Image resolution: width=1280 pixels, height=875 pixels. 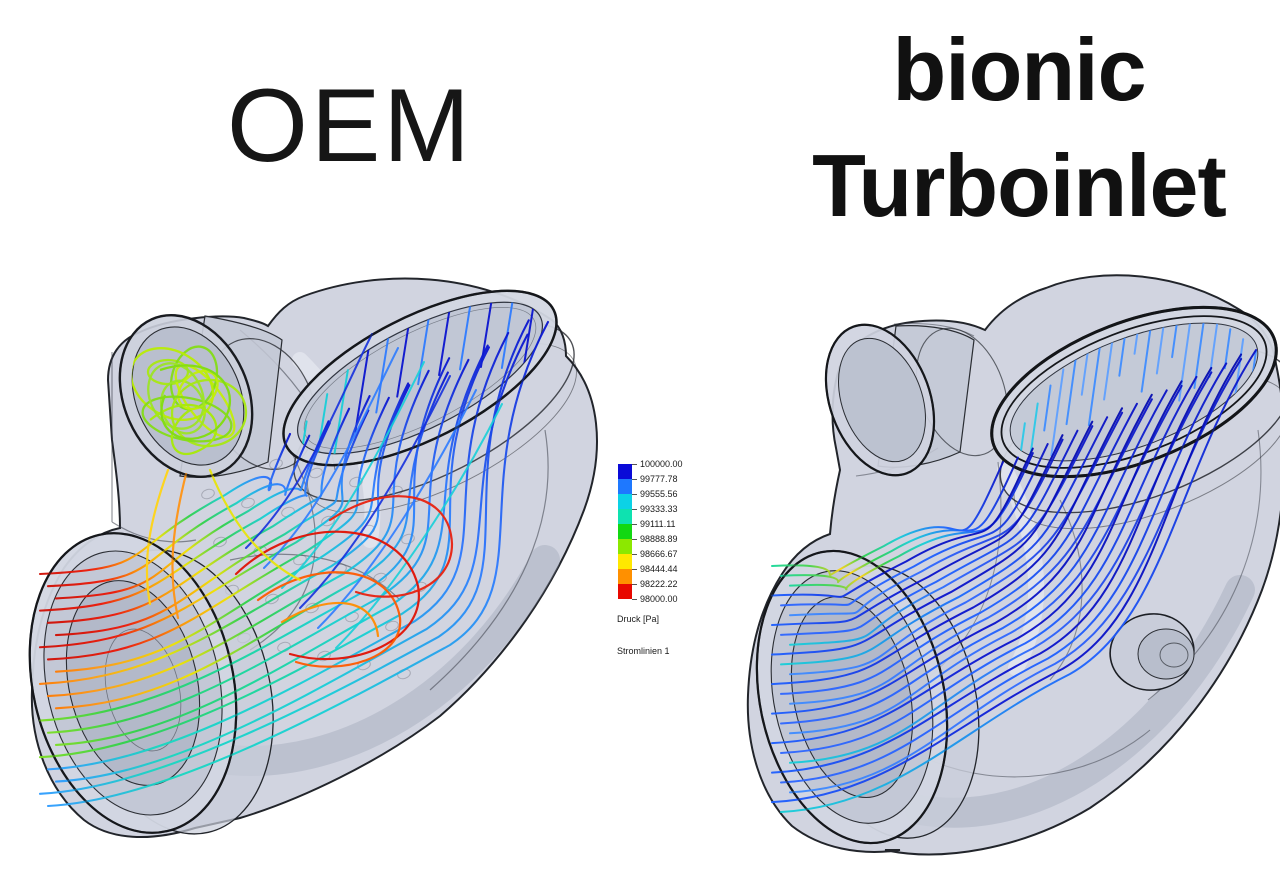 What do you see at coordinates (655, 554) in the screenshot?
I see `legend-tick-label: 98666.67` at bounding box center [655, 554].